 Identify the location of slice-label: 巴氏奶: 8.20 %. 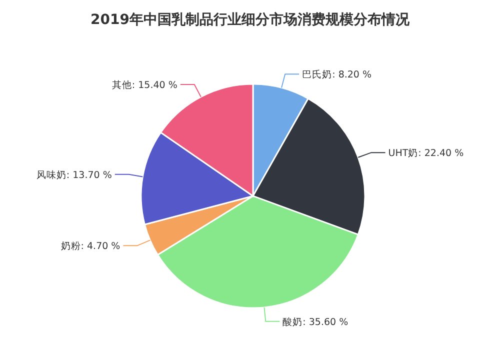
(337, 74).